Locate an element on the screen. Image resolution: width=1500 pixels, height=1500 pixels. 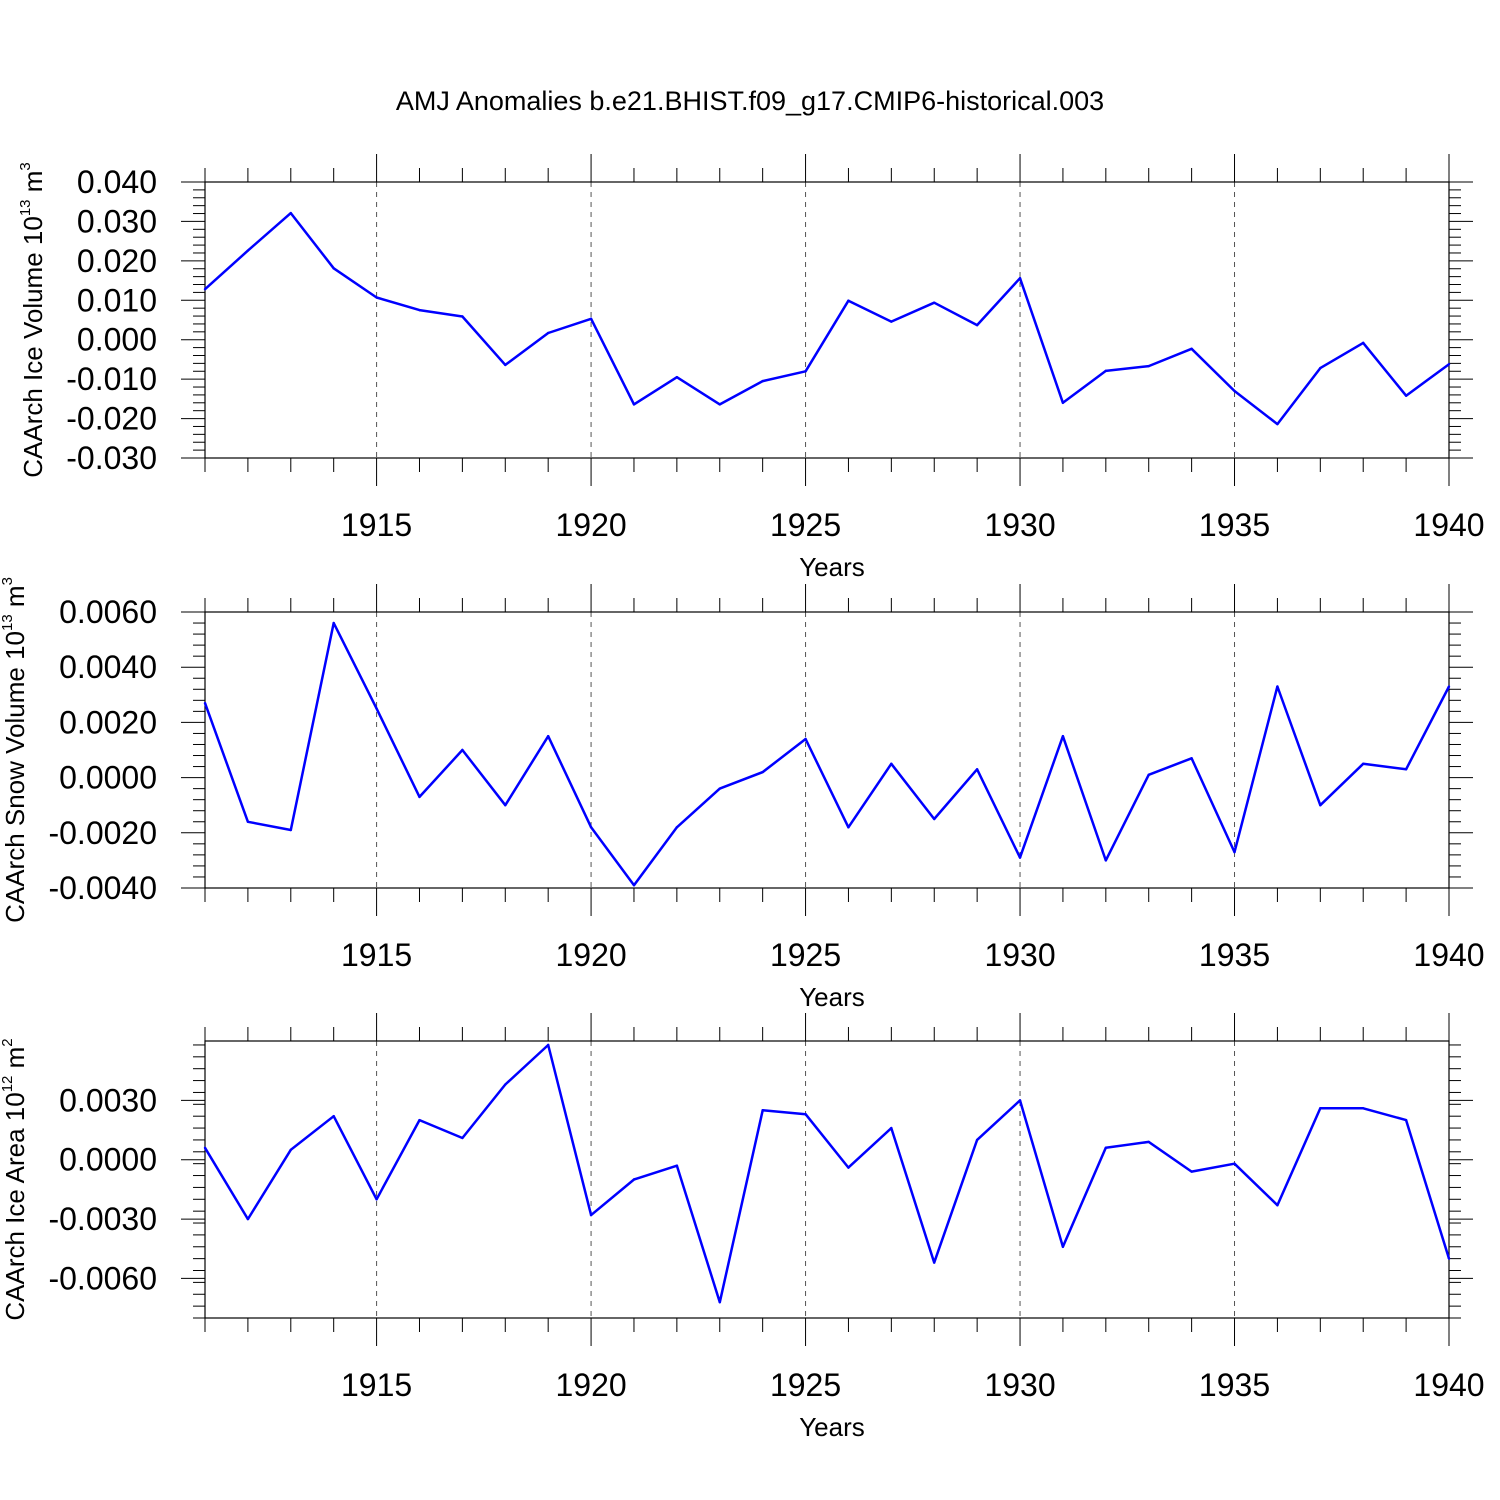
y-axis-title: CAArch Ice Volume 1013 m3 is located at coordinates (32, 320).